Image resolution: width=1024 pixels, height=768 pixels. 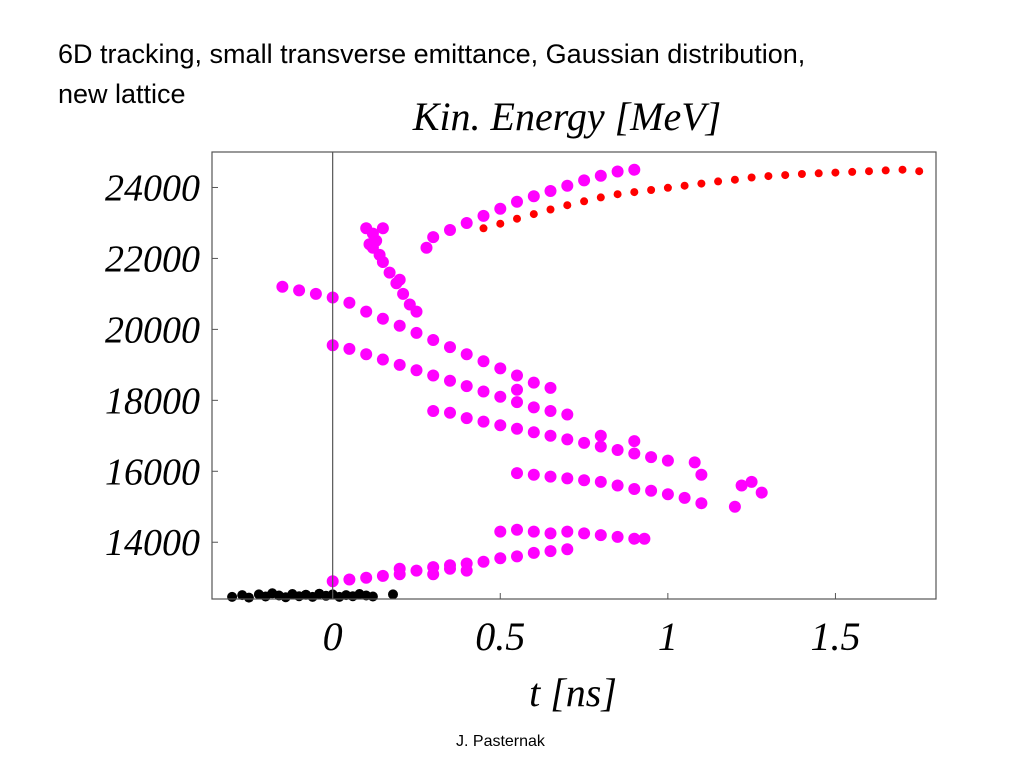 What do you see at coordinates (152, 188) in the screenshot?
I see `y-tick-label: 24000` at bounding box center [152, 188].